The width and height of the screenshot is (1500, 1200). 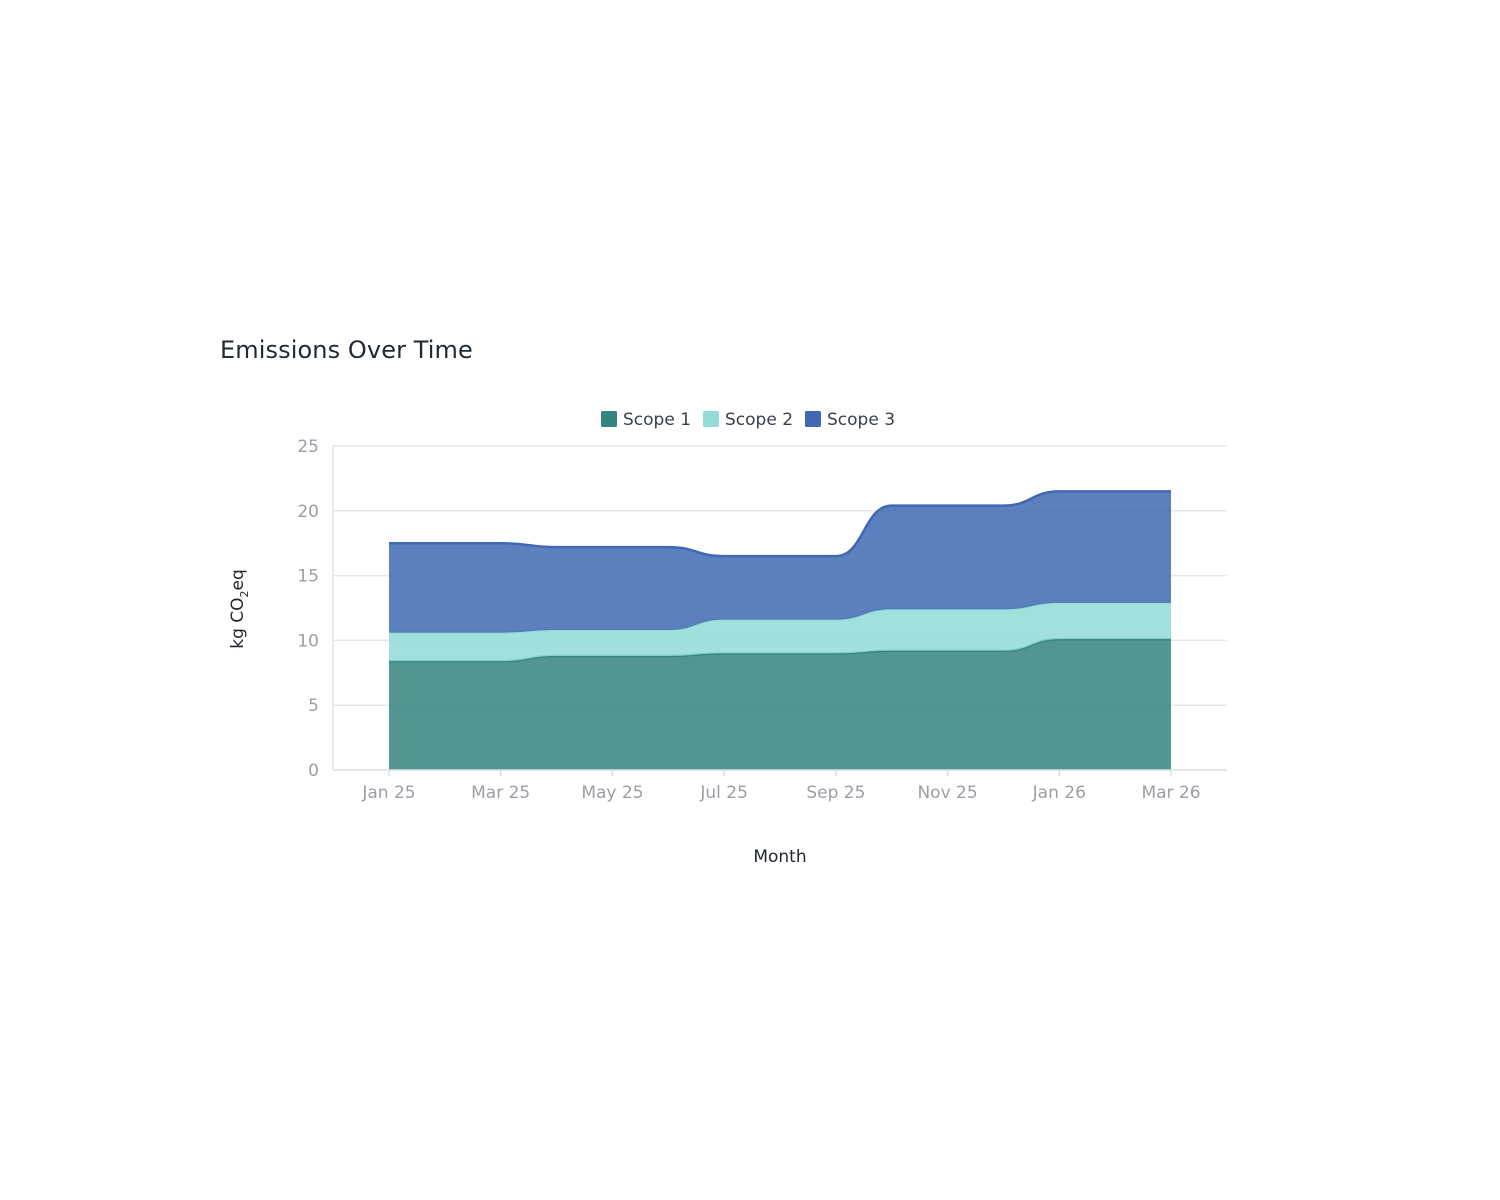 I want to click on x-tick-label: Mar 25, so click(x=500, y=793).